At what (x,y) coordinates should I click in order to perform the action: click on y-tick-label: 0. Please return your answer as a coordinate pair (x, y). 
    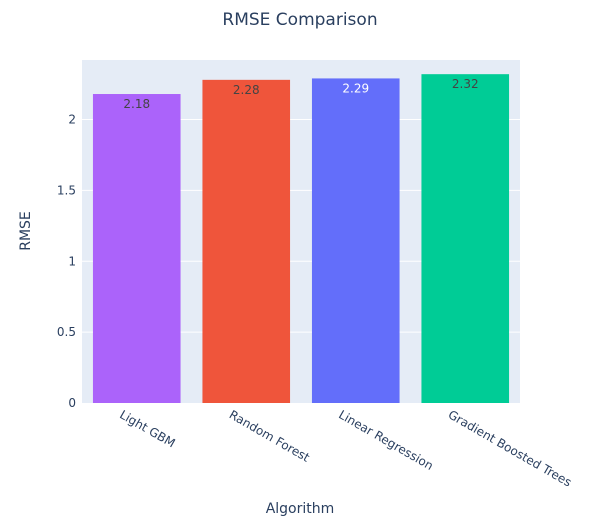
    Looking at the image, I should click on (72, 403).